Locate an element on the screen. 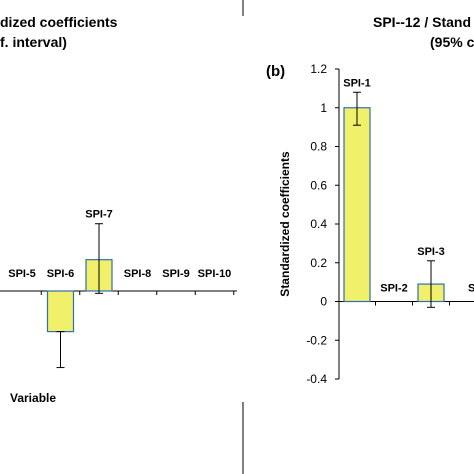  panel-a-title-line2: f. interval) is located at coordinates (33, 42).